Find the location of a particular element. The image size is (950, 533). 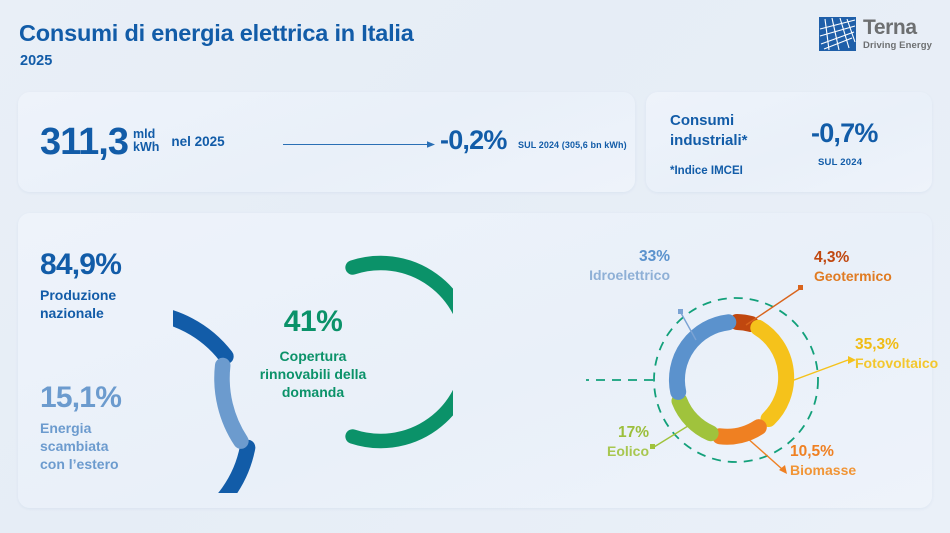

arrow-right-icon is located at coordinates (359, 144).